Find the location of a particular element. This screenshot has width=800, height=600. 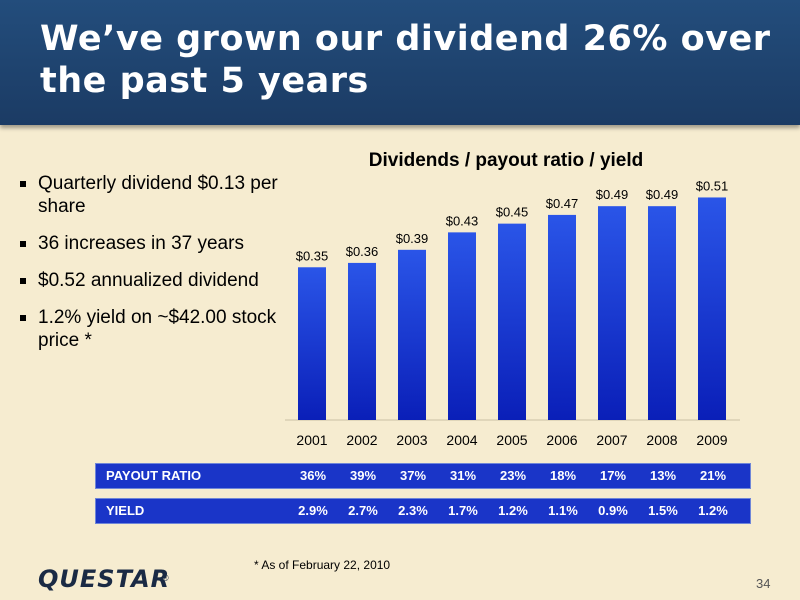

table-cell-2007: 0.9% is located at coordinates (613, 510).